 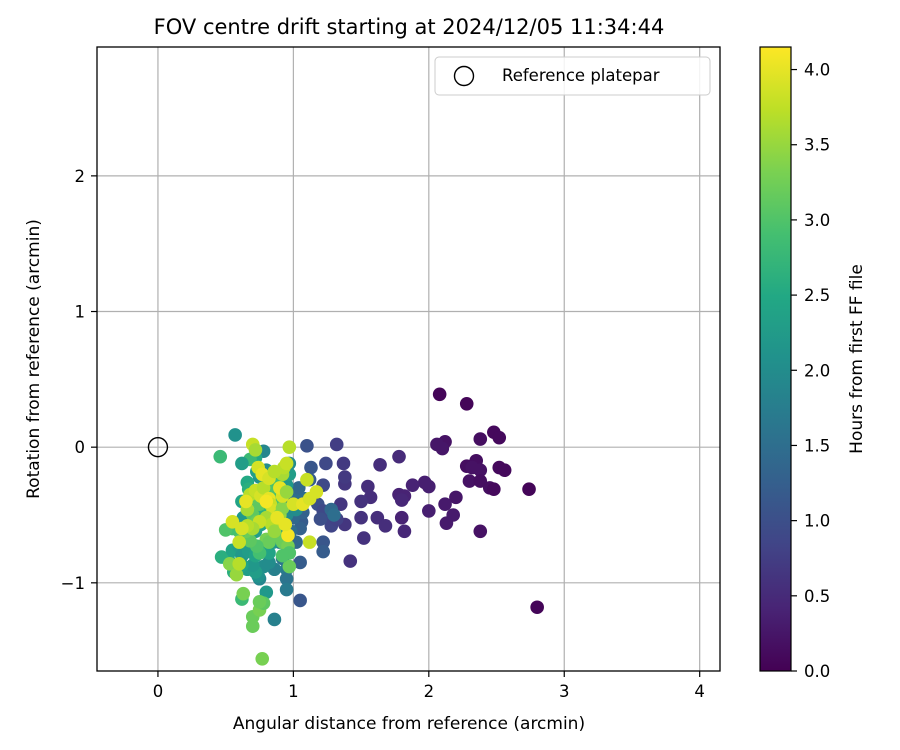 I want to click on colorbar-tick-label: 2.5, so click(x=817, y=295).